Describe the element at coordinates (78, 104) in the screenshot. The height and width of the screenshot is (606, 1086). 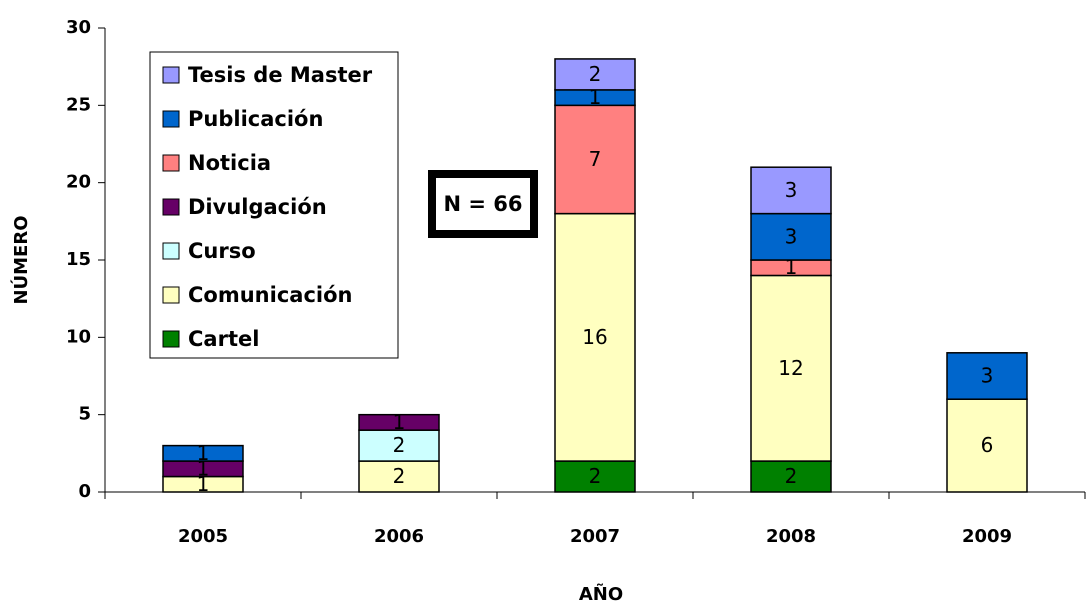
I see `y-tick-label: 25` at that location.